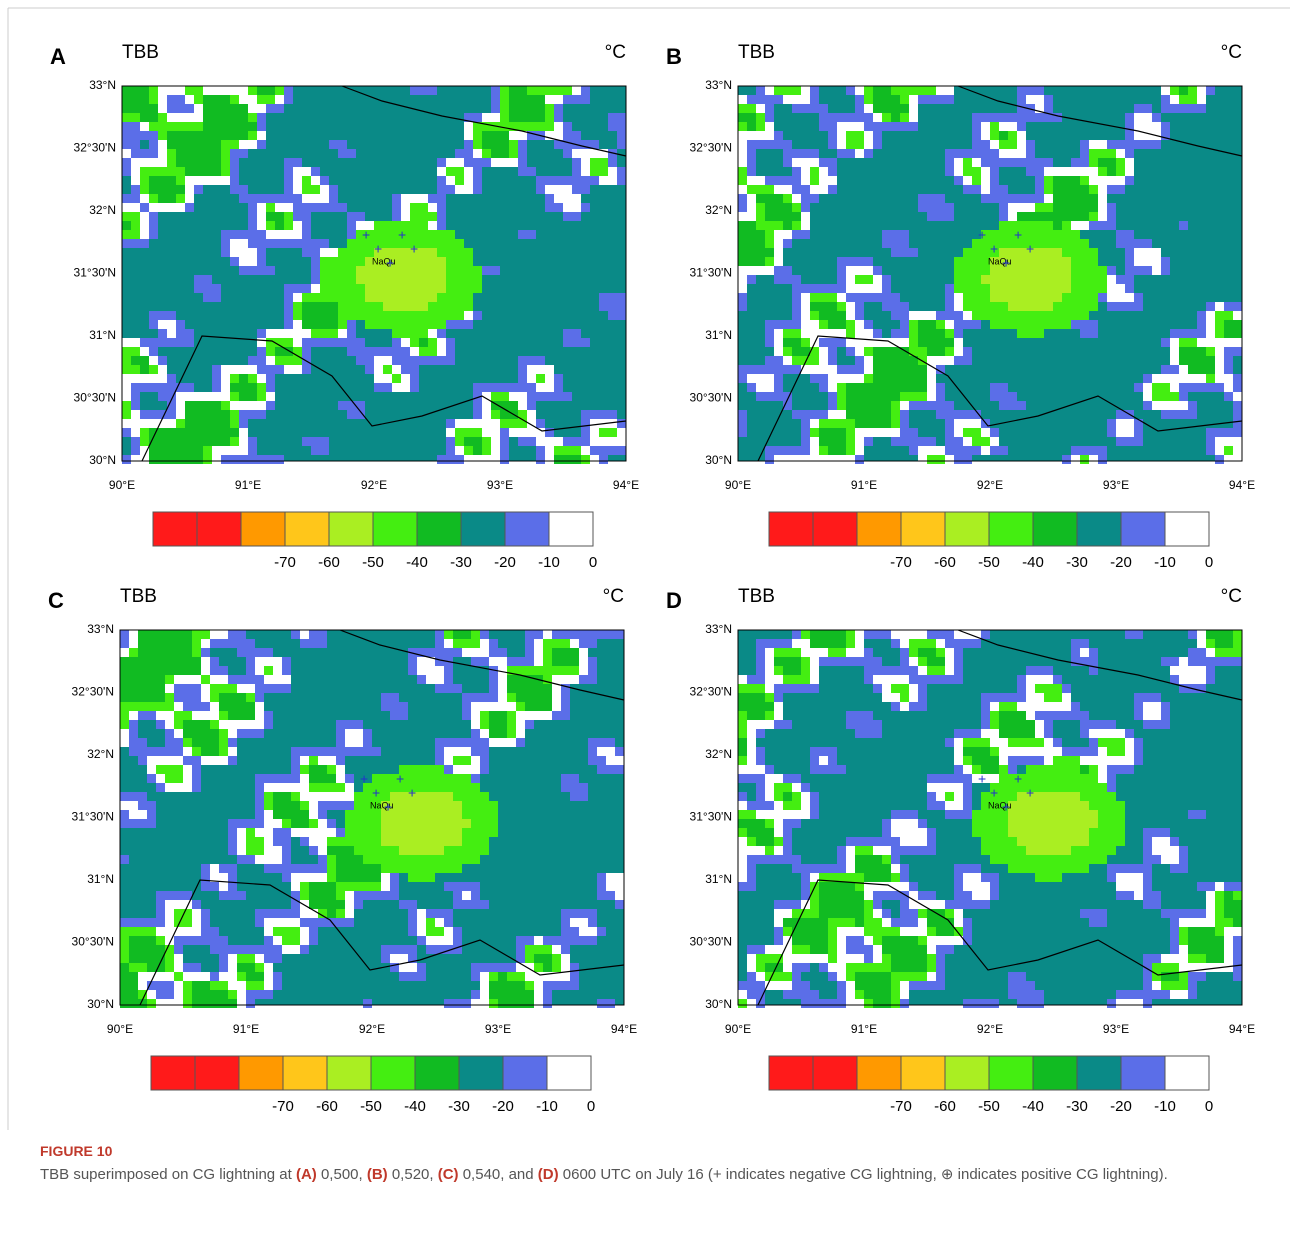  I want to click on lightning: +, so click(376, 793).